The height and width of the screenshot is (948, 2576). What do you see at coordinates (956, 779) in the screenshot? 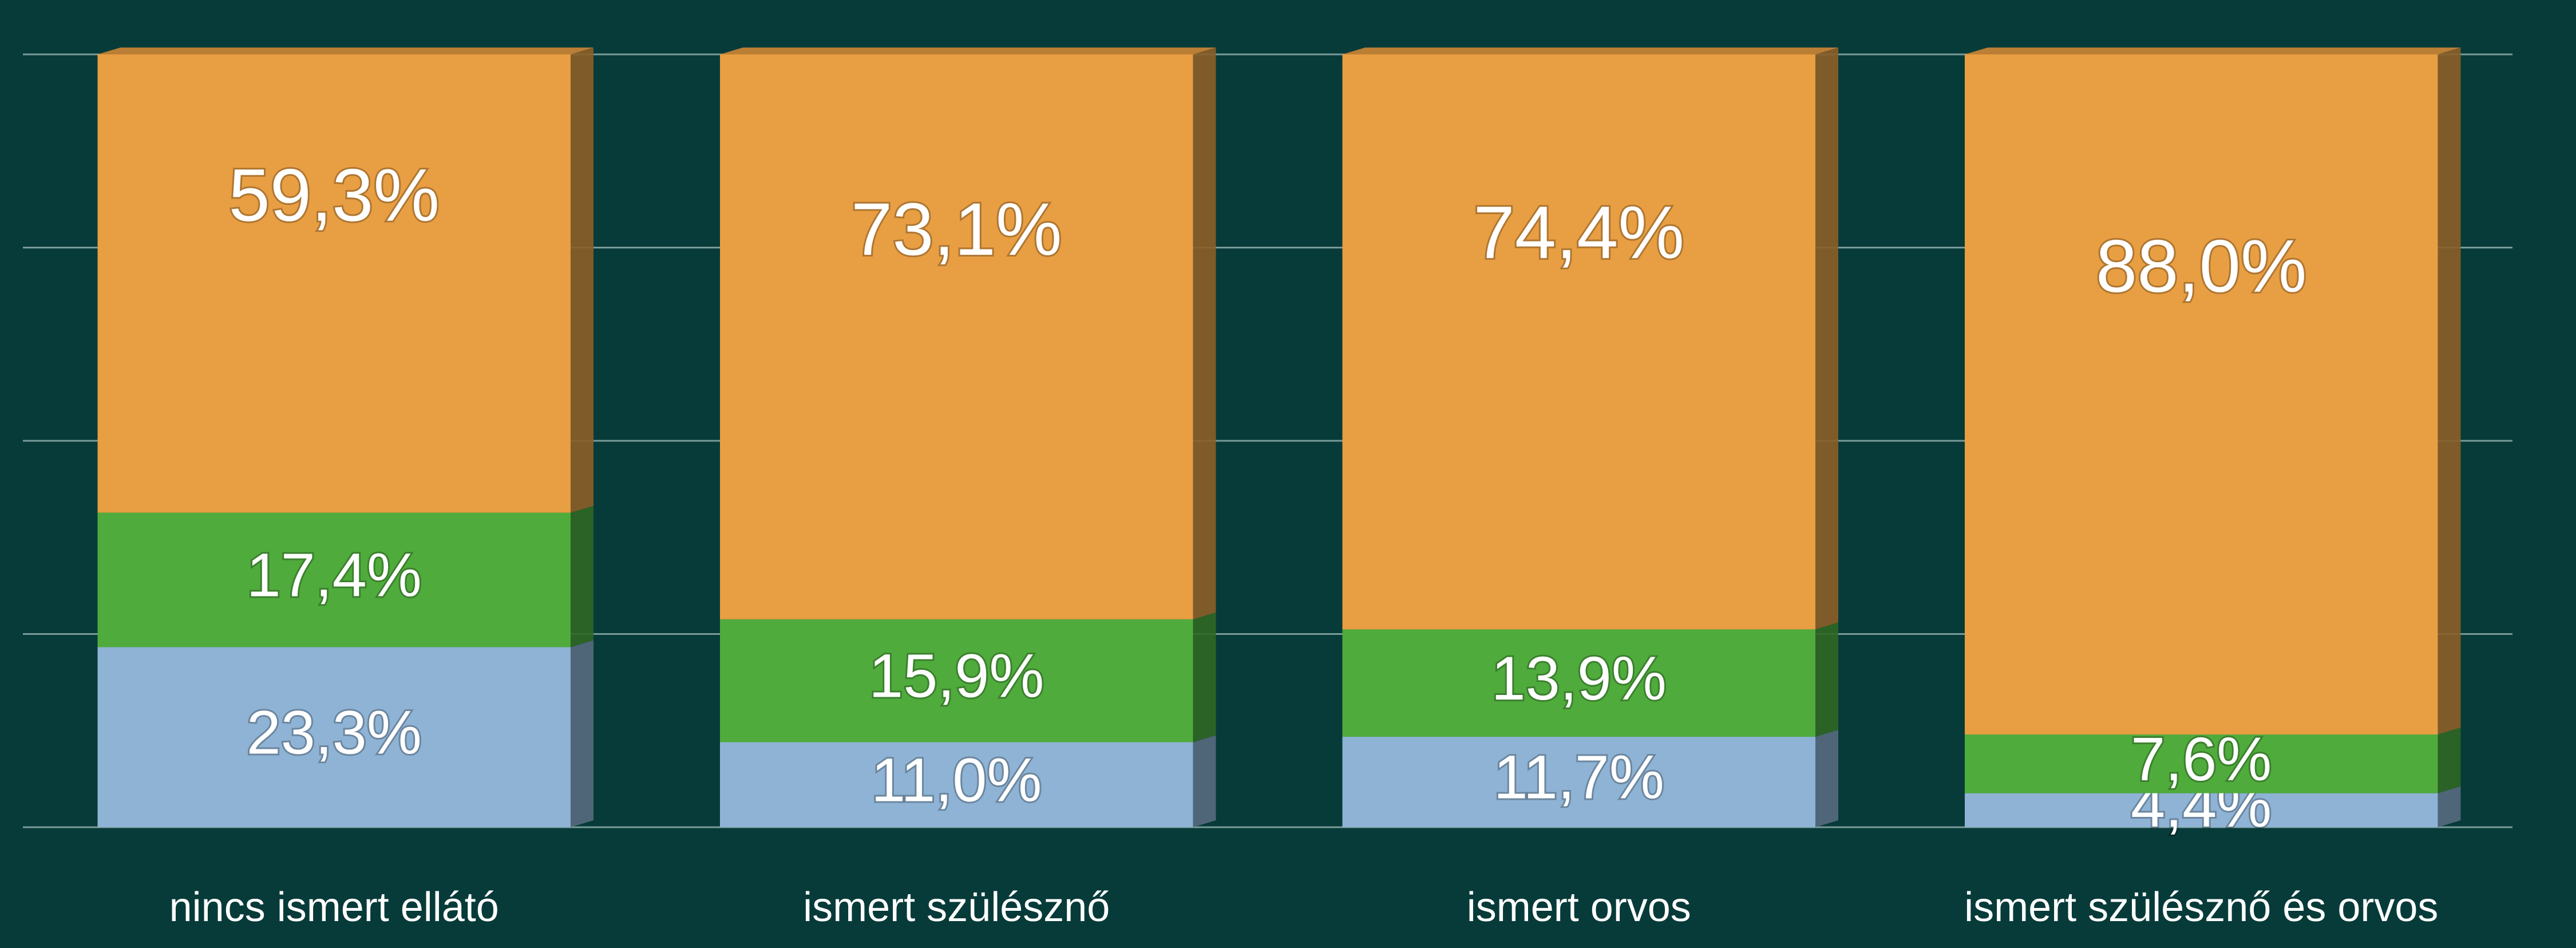
I see `value-label: 11,0%` at bounding box center [956, 779].